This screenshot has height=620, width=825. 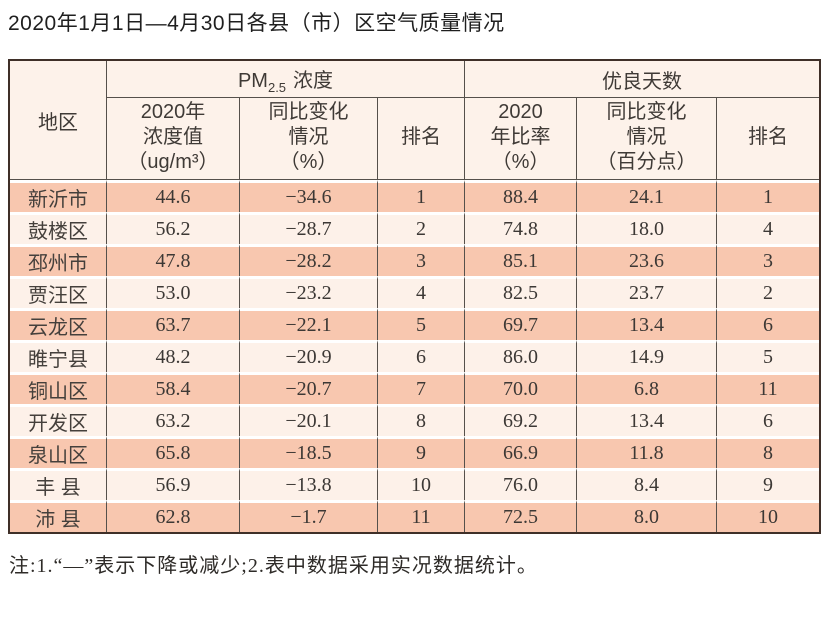 I want to click on good-ratio-cell: 69.7, so click(x=521, y=324).